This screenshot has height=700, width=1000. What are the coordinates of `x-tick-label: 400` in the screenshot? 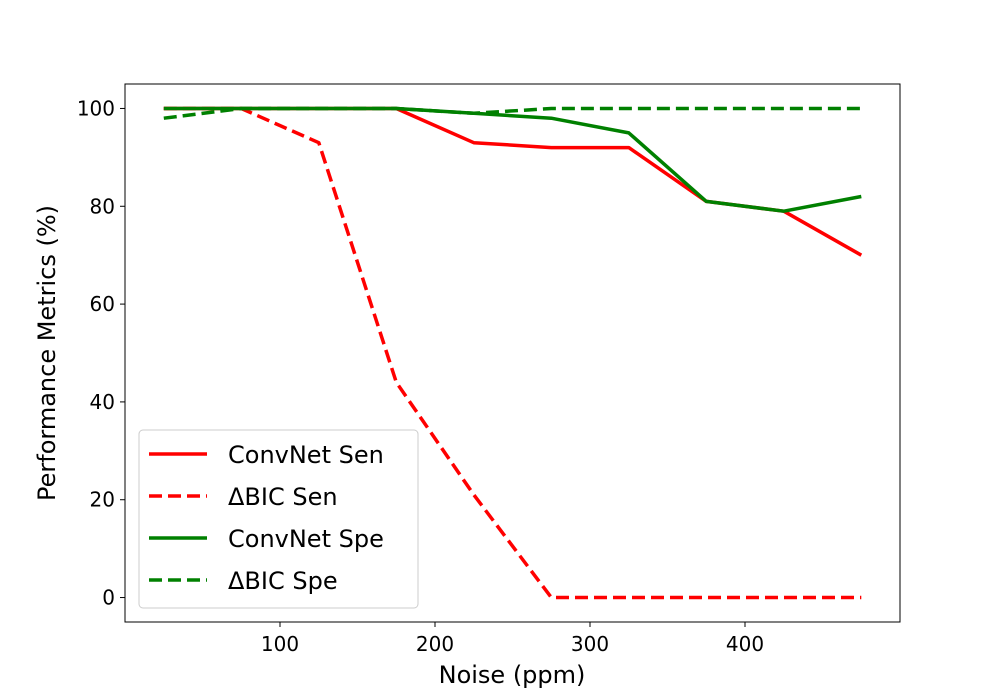 It's located at (745, 644).